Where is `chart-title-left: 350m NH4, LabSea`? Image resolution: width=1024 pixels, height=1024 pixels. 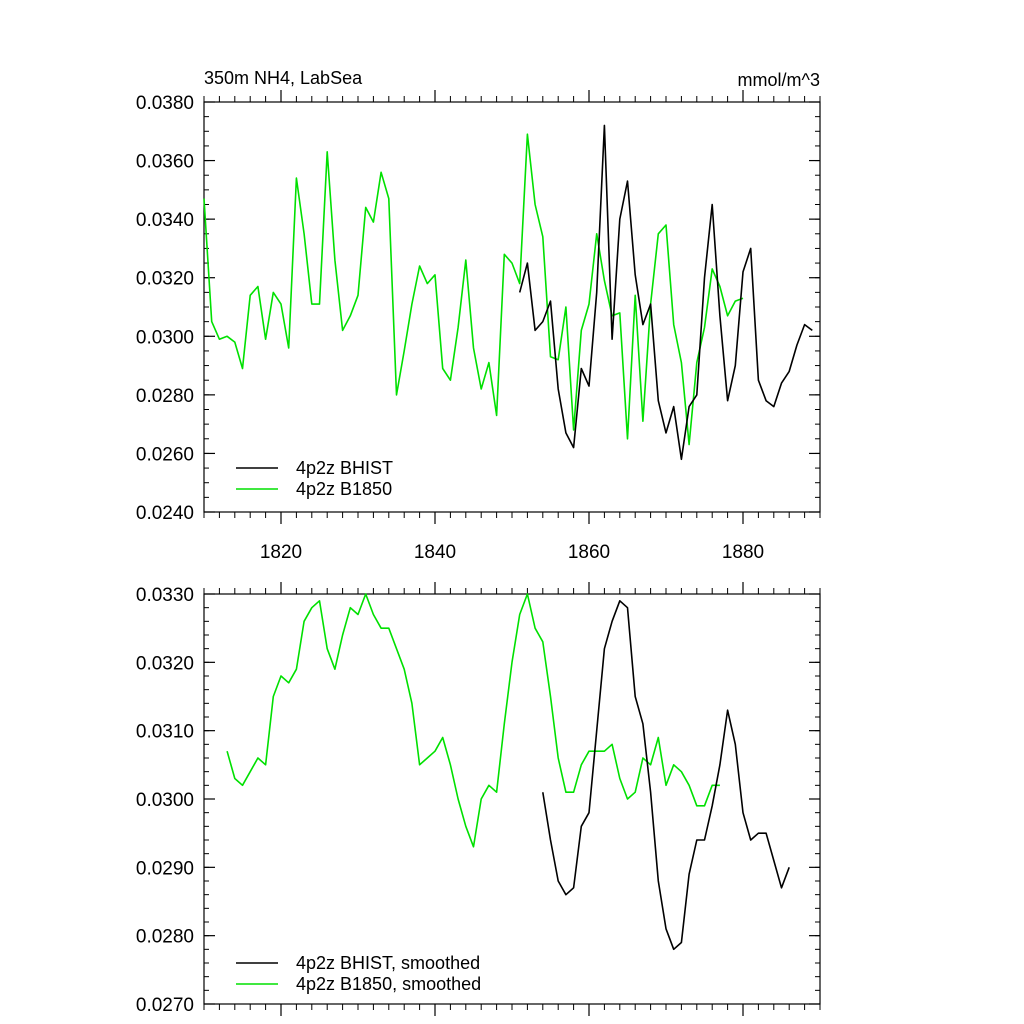
chart-title-left: 350m NH4, LabSea is located at coordinates (283, 78).